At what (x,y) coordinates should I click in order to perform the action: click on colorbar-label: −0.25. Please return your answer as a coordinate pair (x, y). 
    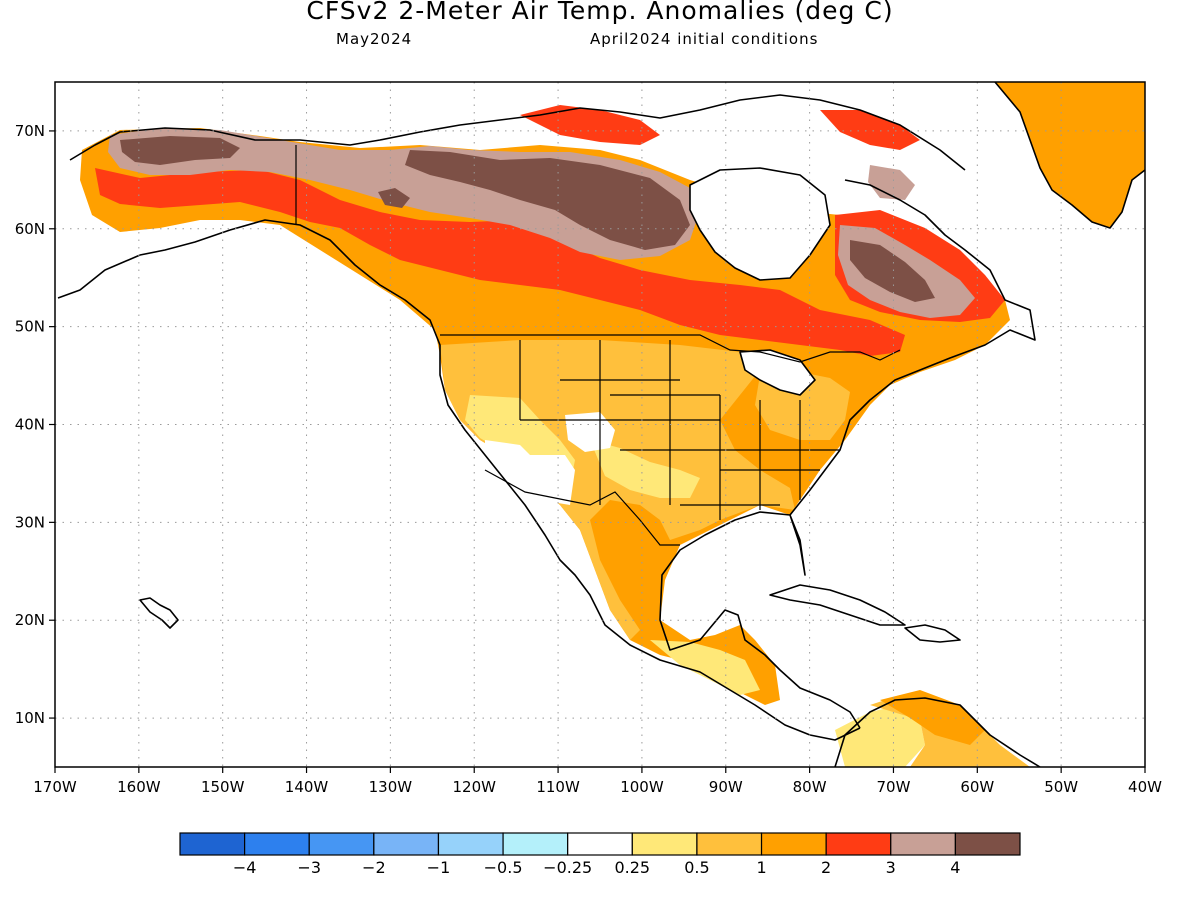
    Looking at the image, I should click on (567, 867).